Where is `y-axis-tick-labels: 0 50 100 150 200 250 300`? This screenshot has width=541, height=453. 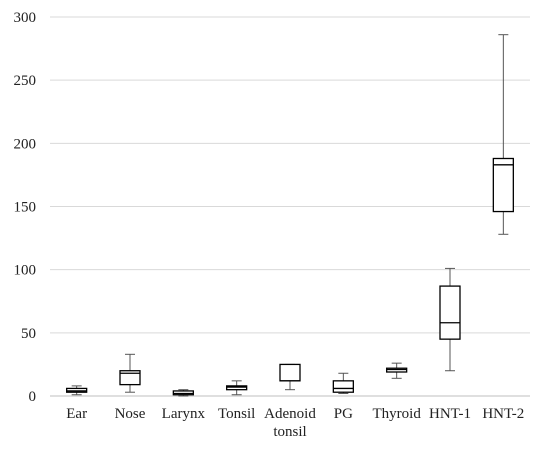 y-axis-tick-labels: 0 50 100 150 200 250 300 is located at coordinates (25, 207).